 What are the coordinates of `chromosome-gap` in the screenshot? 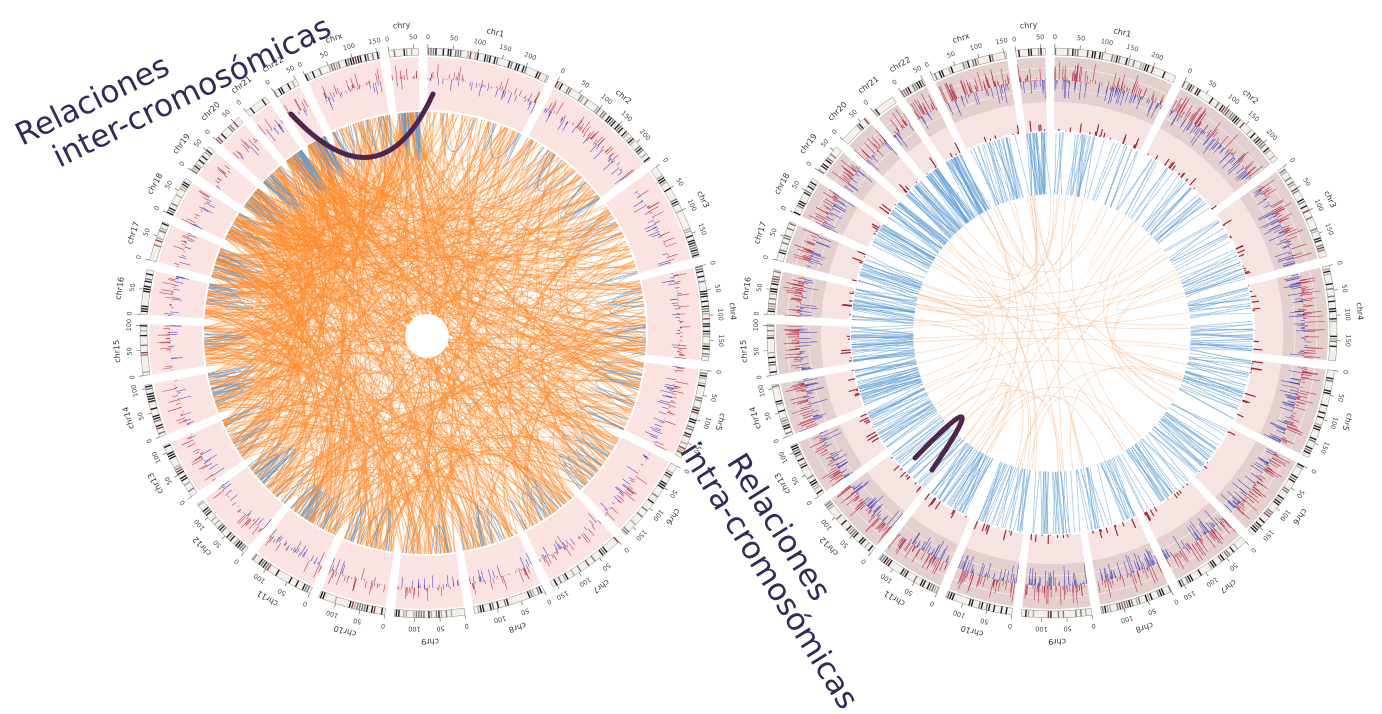 It's located at (289, 124).